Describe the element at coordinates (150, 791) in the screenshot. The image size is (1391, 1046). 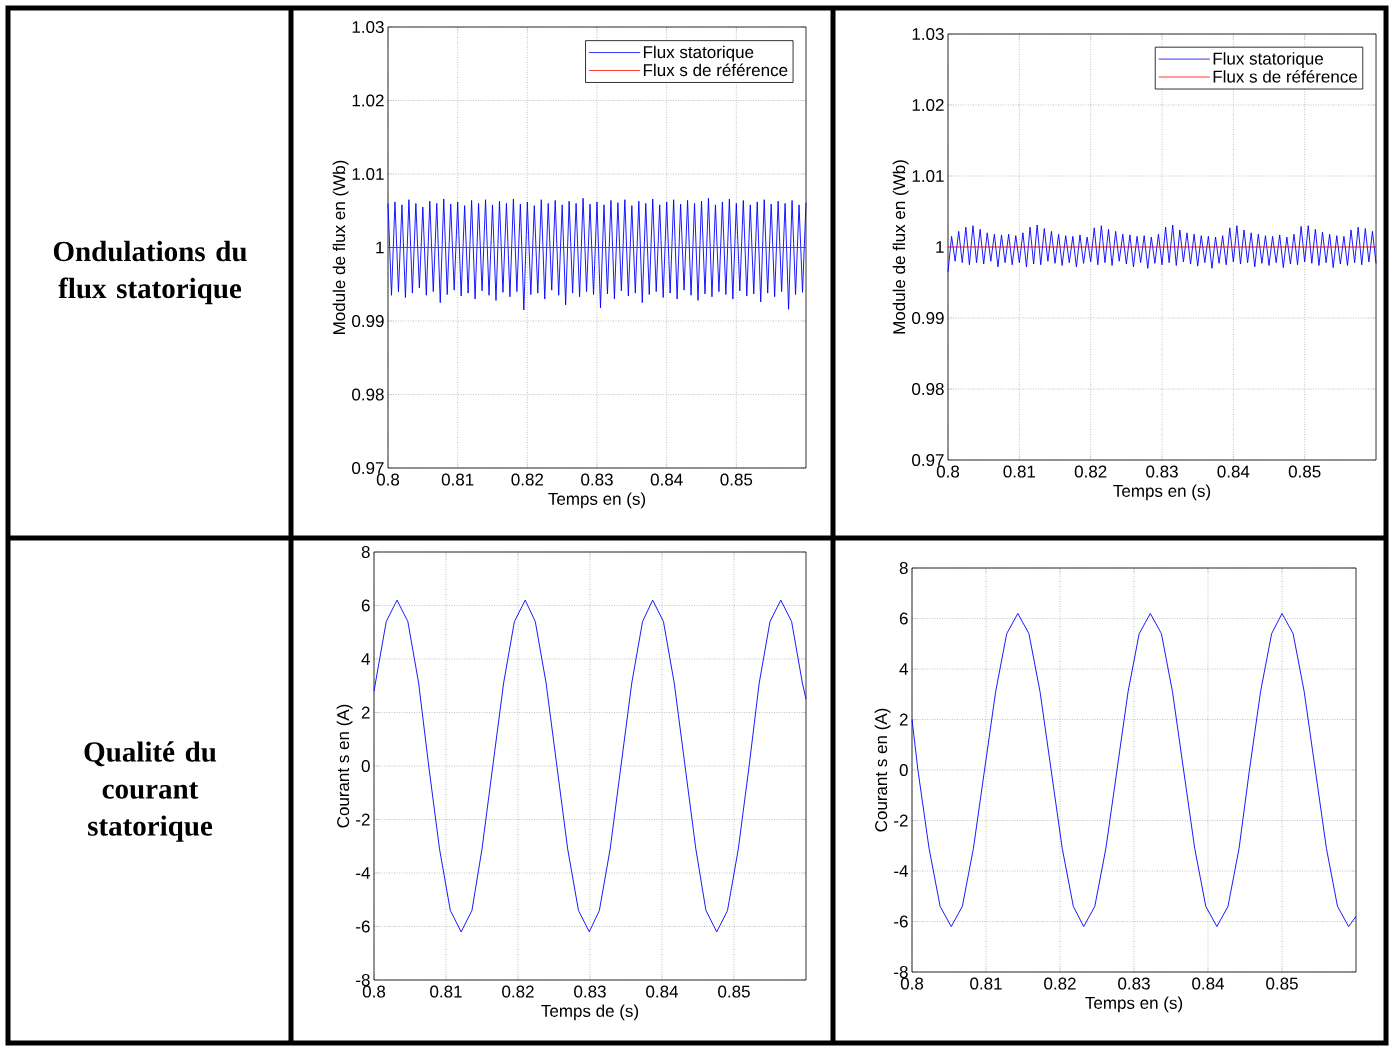
I see `text: Qualité du courant statorique` at that location.